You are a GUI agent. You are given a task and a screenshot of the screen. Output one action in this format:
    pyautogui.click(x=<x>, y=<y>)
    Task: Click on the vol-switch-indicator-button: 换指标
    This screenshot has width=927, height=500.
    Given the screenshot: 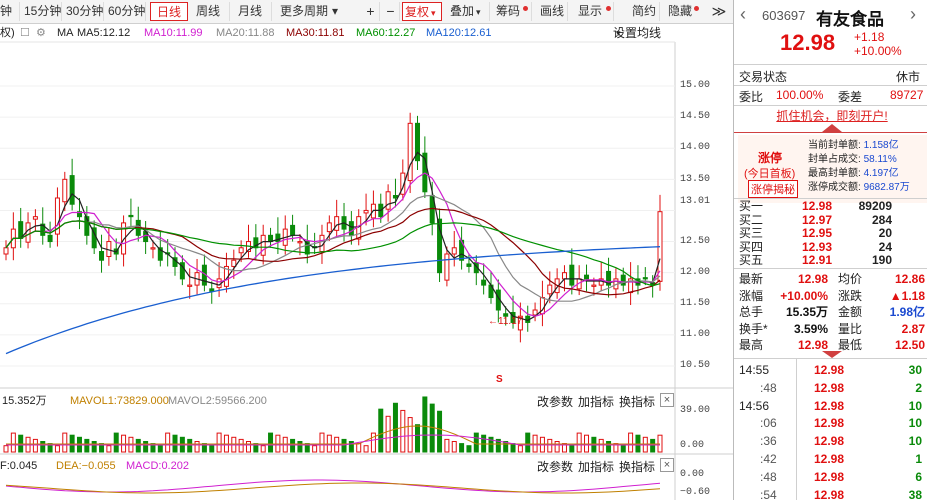 What is the action you would take?
    pyautogui.click(x=637, y=402)
    